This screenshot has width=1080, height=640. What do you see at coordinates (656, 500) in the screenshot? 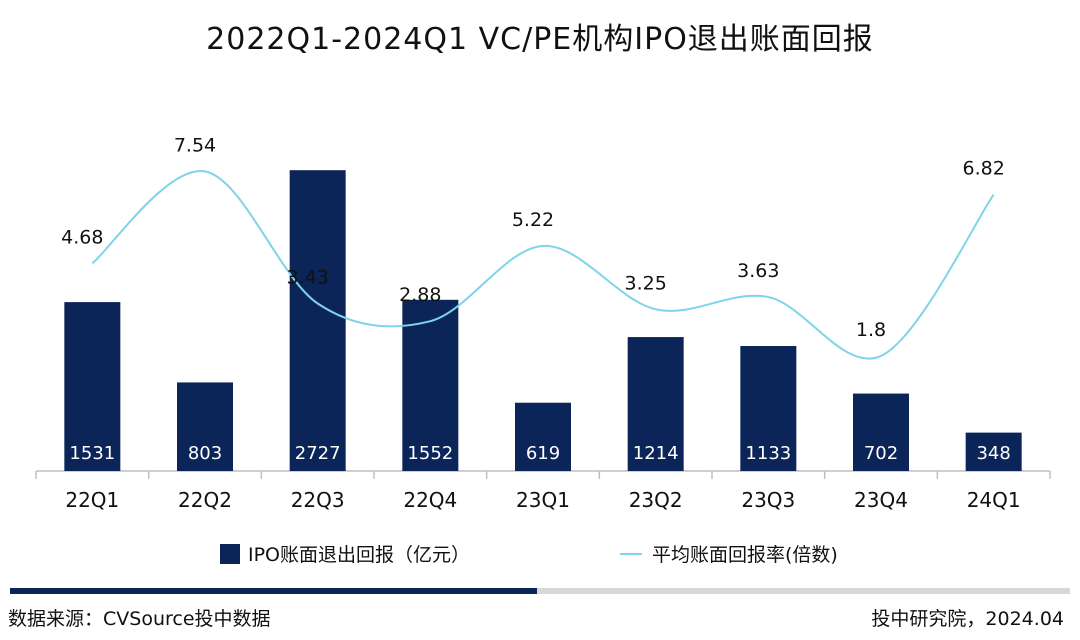
I see `category-label: 23Q2` at bounding box center [656, 500].